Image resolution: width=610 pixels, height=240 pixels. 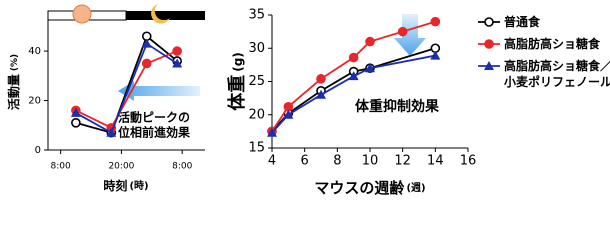 I want to click on x-unit: (時), so click(x=138, y=185).